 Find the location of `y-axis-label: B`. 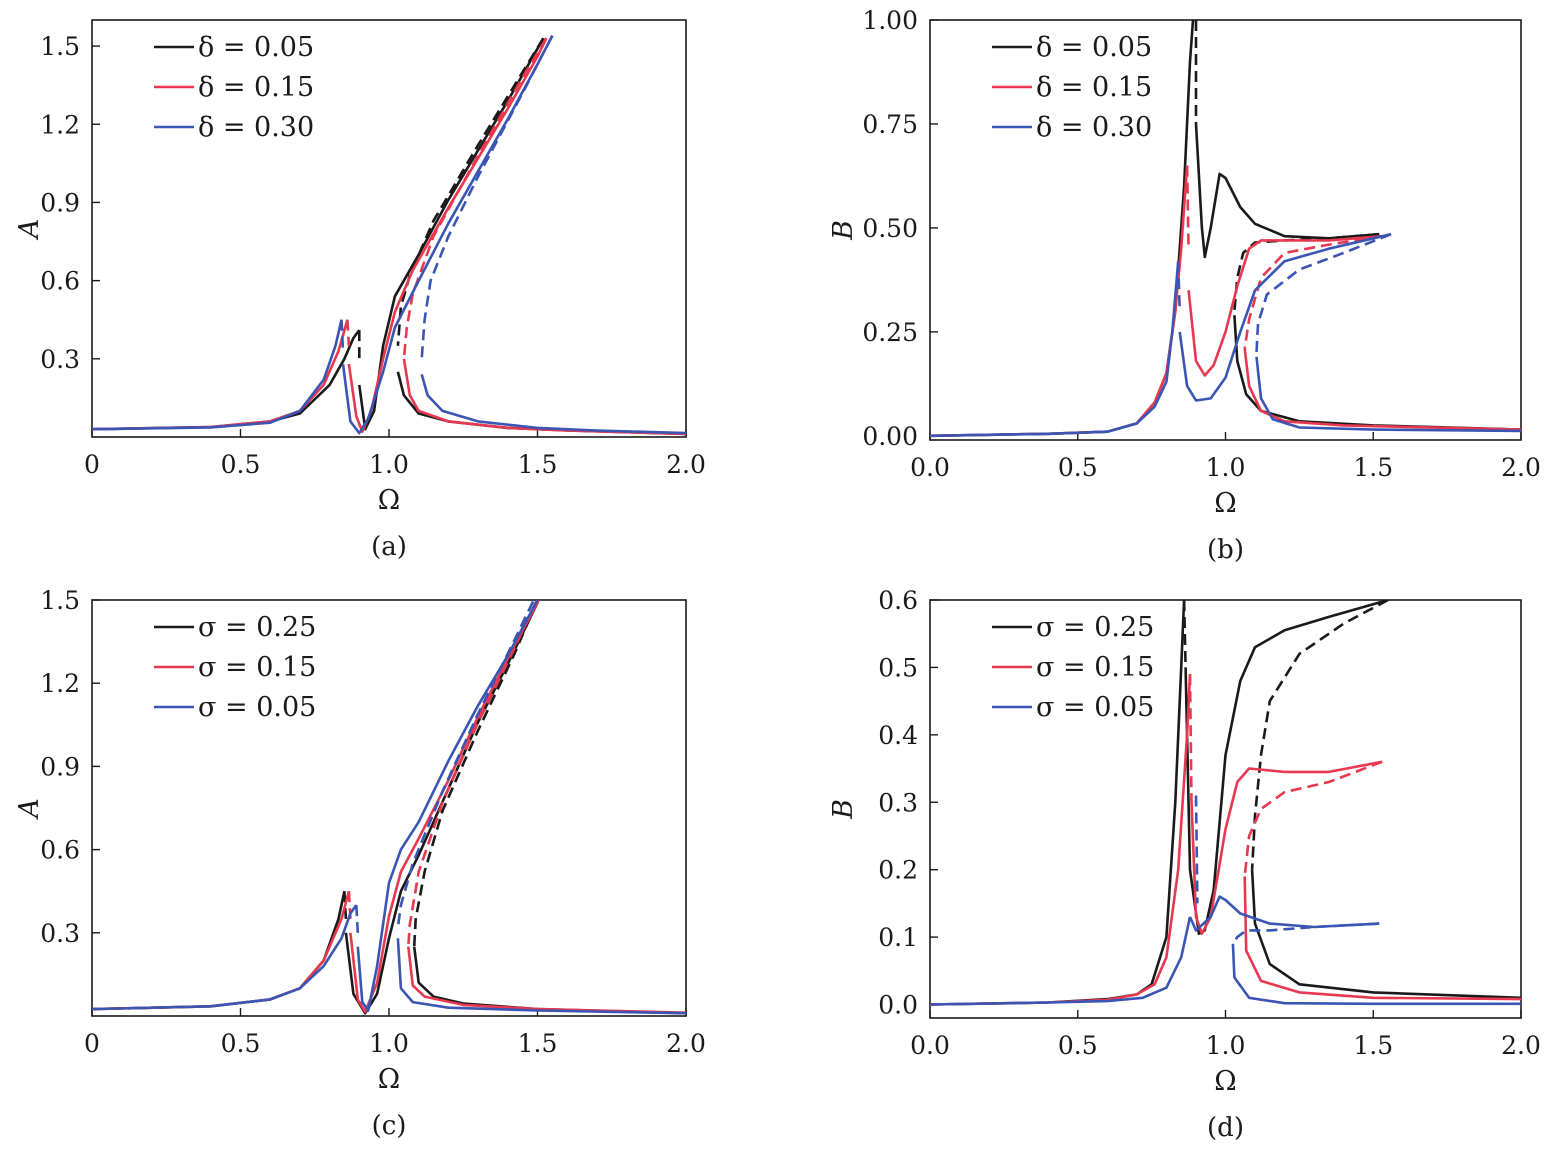

y-axis-label: B is located at coordinates (843, 230).